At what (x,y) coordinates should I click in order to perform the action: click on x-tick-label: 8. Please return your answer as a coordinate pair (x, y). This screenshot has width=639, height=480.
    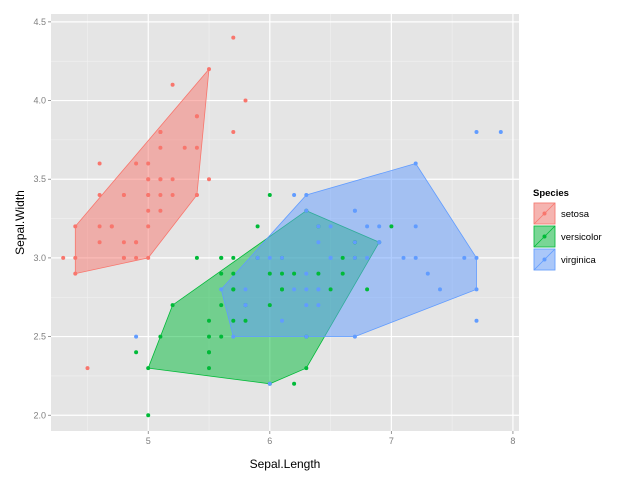
    Looking at the image, I should click on (512, 441).